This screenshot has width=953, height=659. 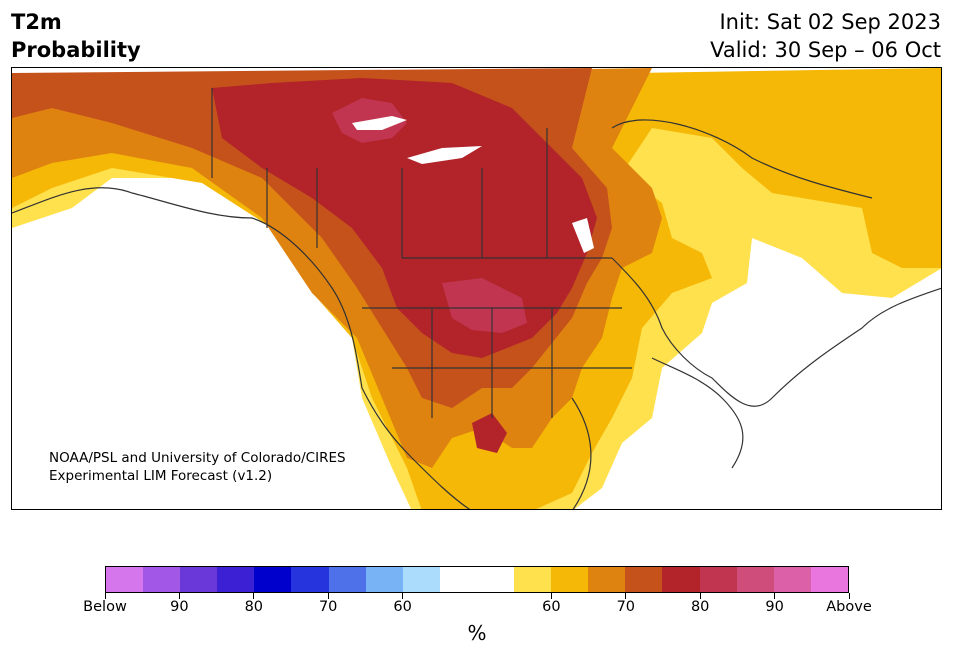 What do you see at coordinates (849, 607) in the screenshot?
I see `colorbar-tick-label: Above` at bounding box center [849, 607].